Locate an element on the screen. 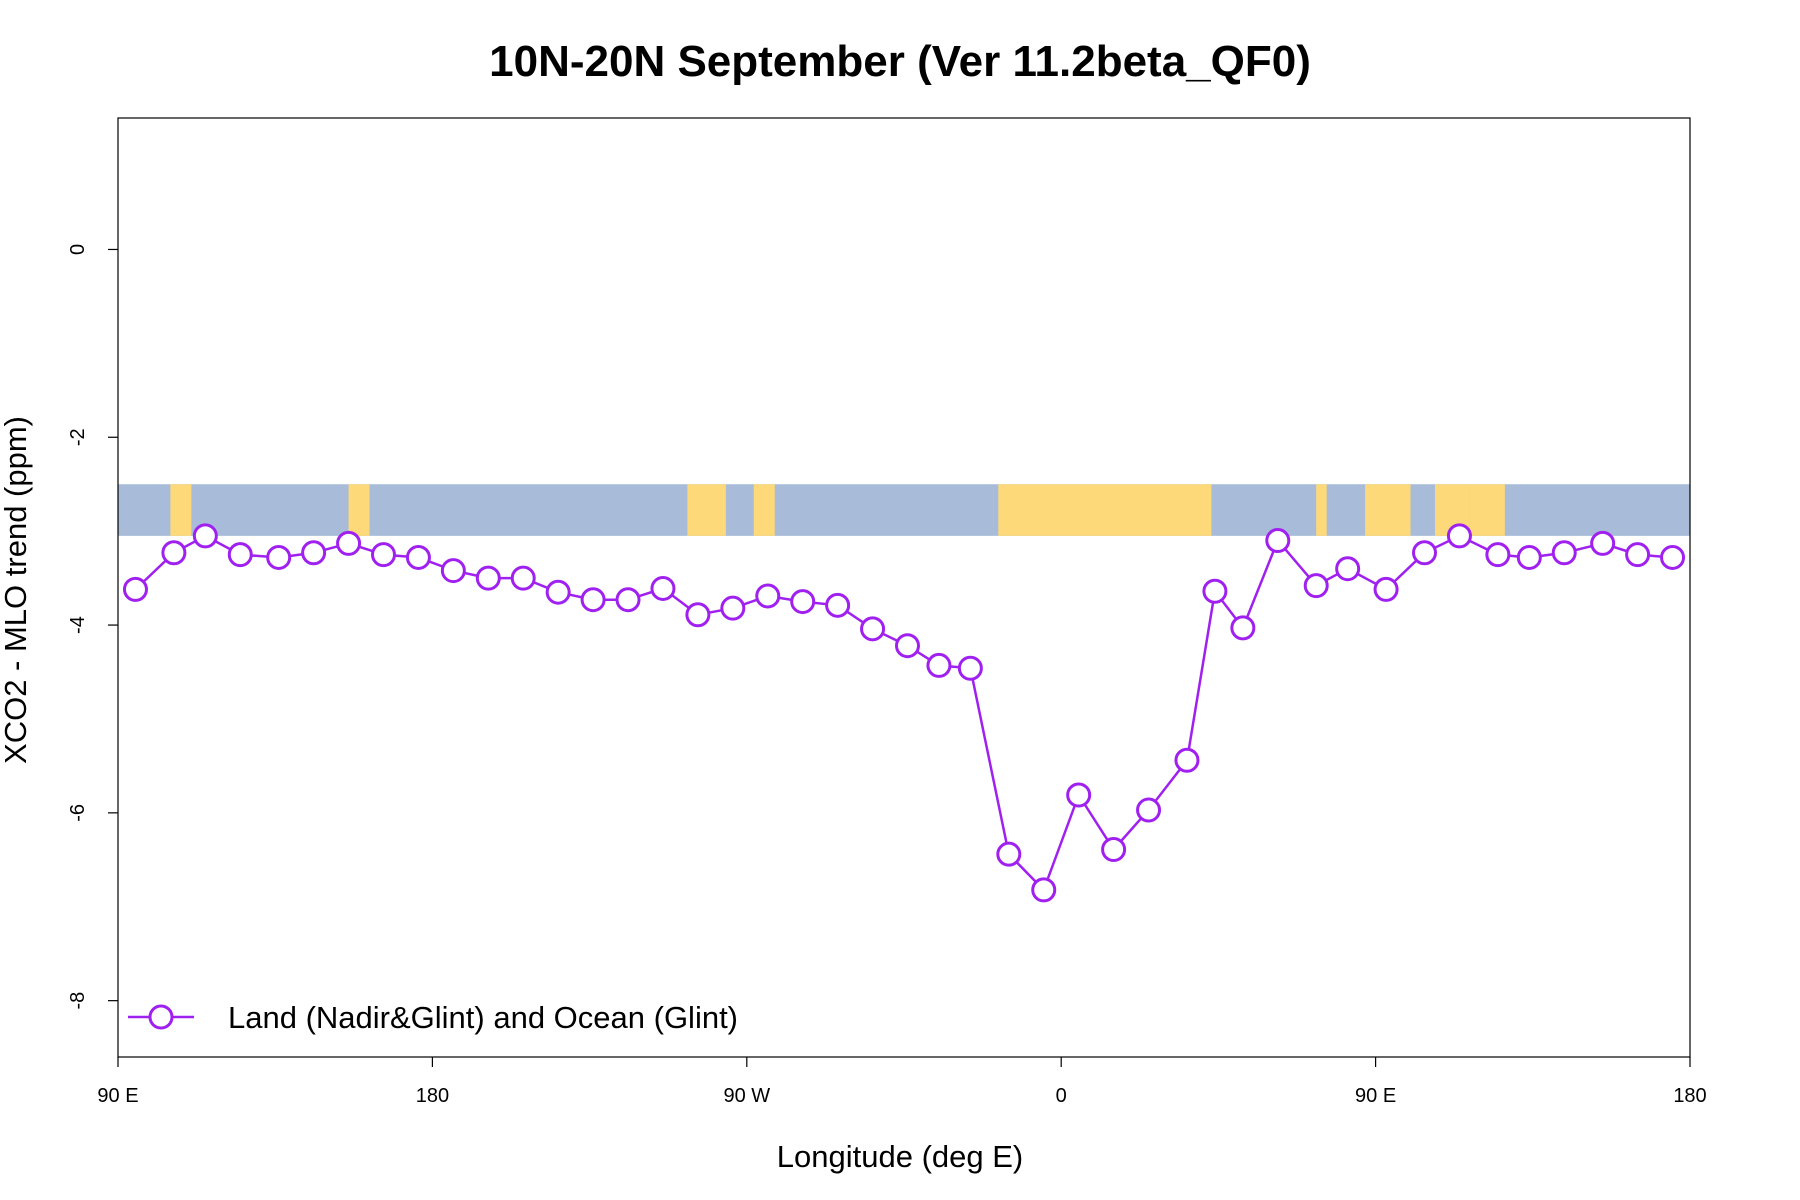 This screenshot has width=1800, height=1200. y-axis-label: XCO2 - MLO trend (ppm) is located at coordinates (16, 590).